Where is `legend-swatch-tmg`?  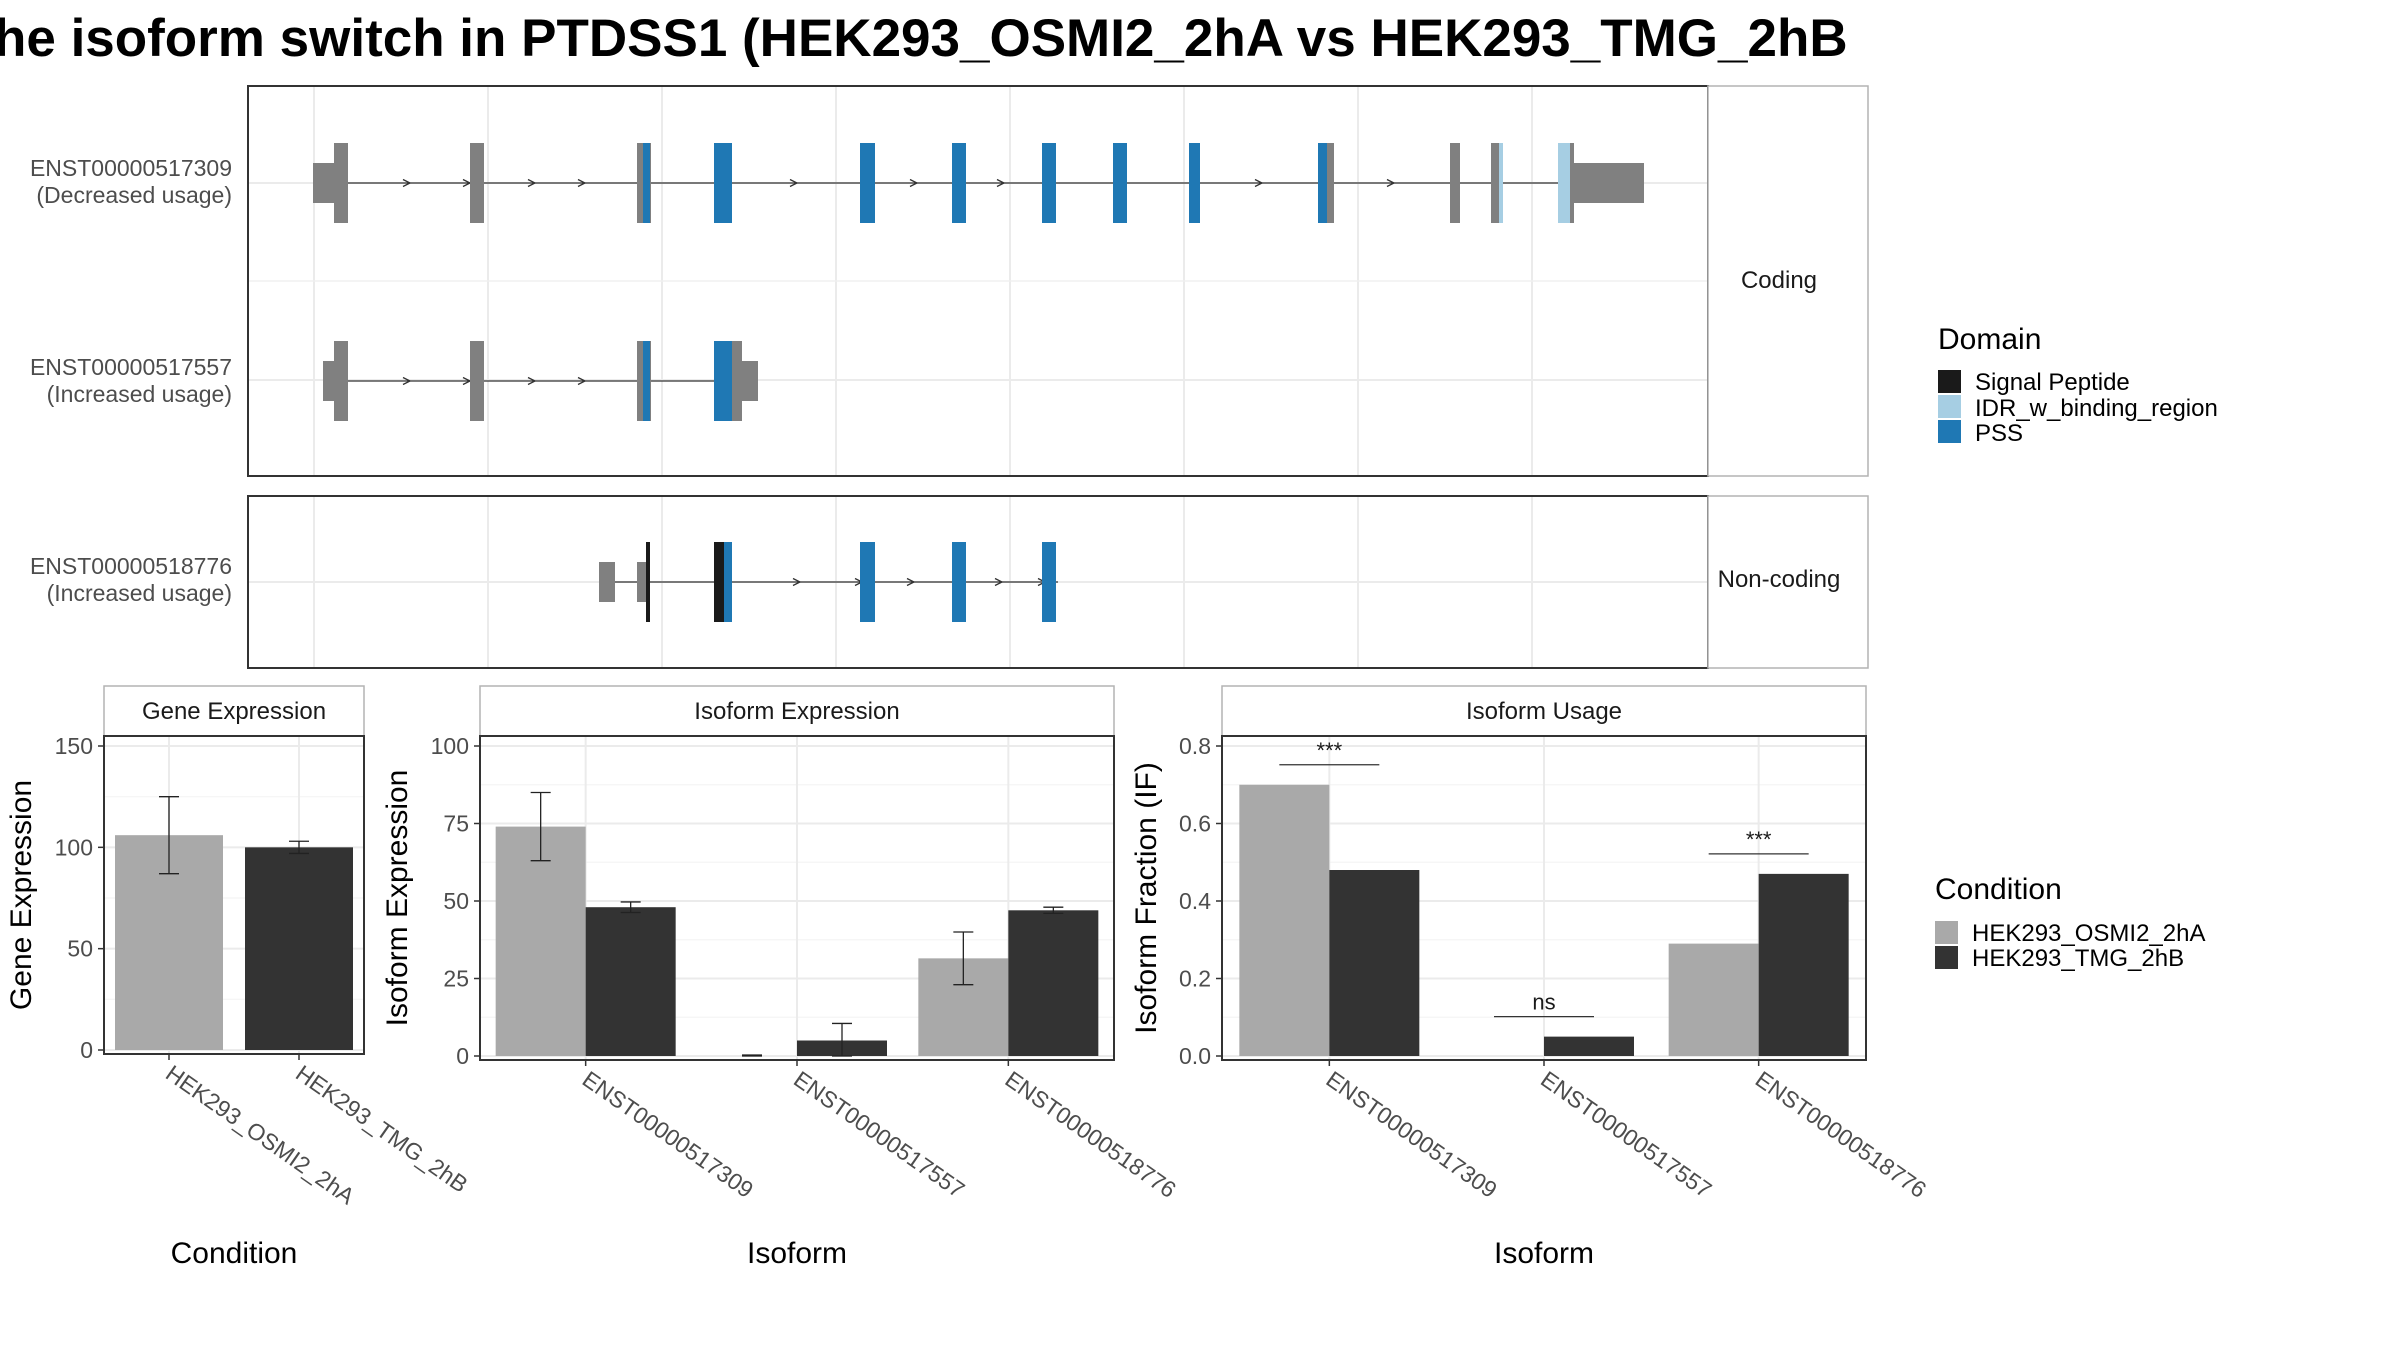 legend-swatch-tmg is located at coordinates (1946, 957).